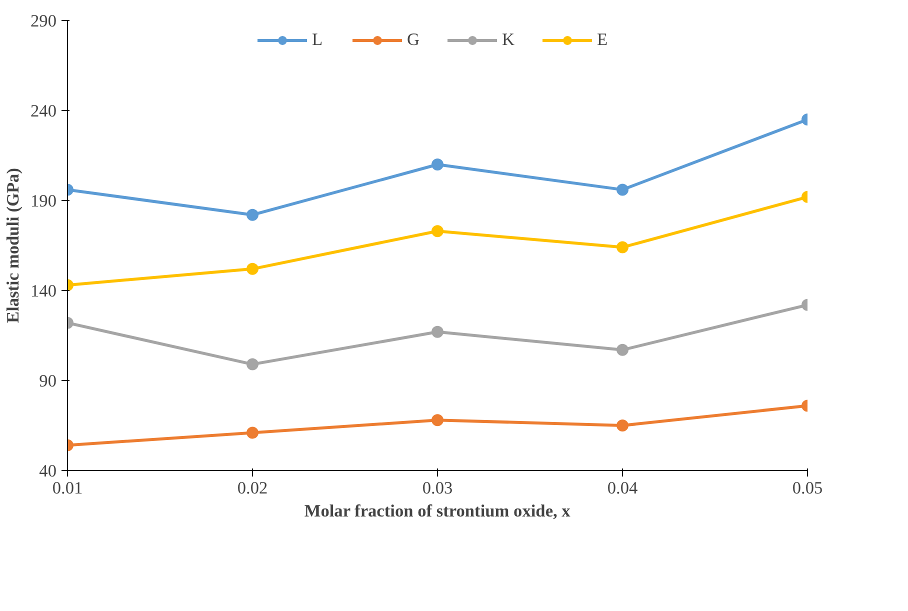 This screenshot has width=908, height=611. What do you see at coordinates (414, 40) in the screenshot?
I see `legend-label: G` at bounding box center [414, 40].